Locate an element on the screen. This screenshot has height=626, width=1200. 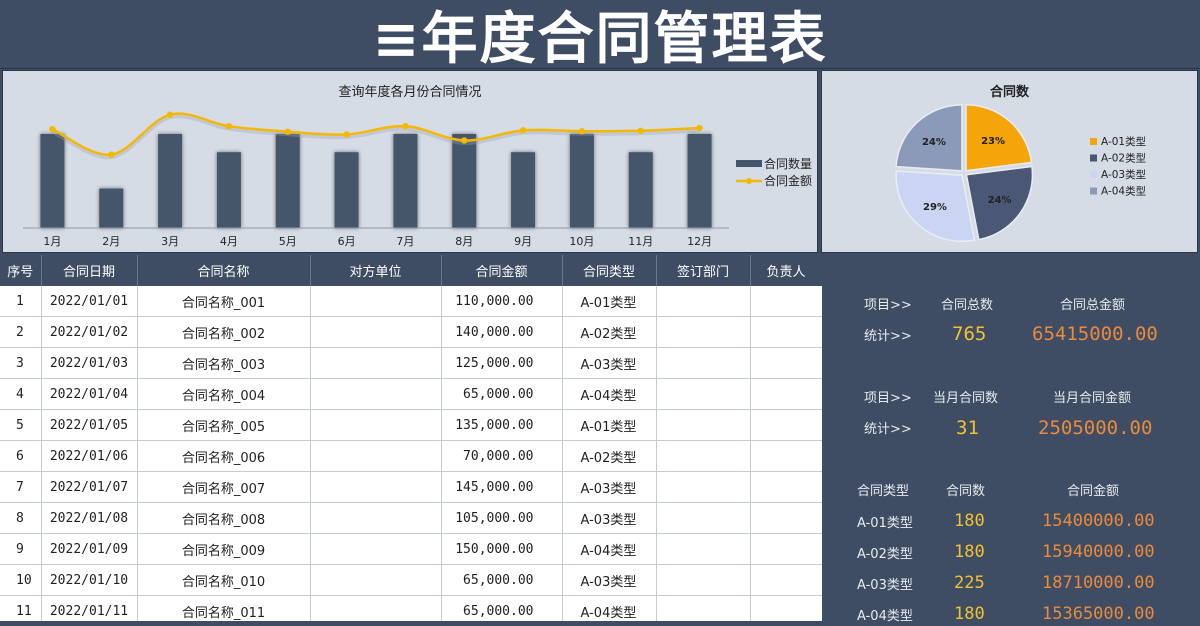
table-row: 2 2022/01/02 合同名称_002 140,000.00 A-02类型 is located at coordinates (411, 332).